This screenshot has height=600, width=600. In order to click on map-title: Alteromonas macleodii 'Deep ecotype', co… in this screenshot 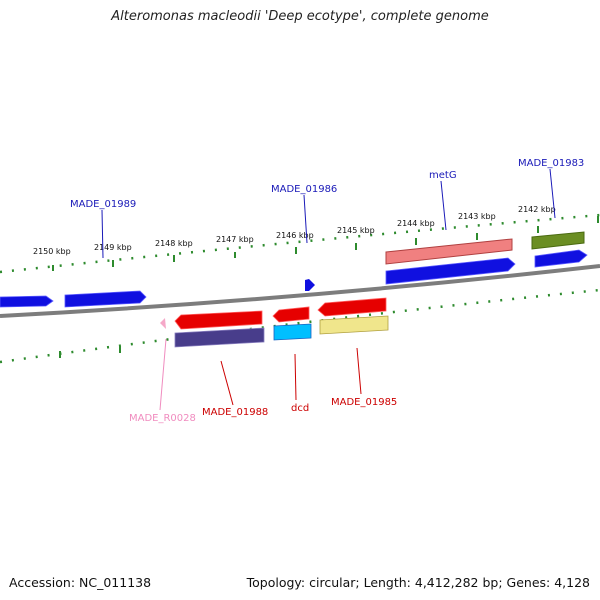, I will do `click(300, 16)`.